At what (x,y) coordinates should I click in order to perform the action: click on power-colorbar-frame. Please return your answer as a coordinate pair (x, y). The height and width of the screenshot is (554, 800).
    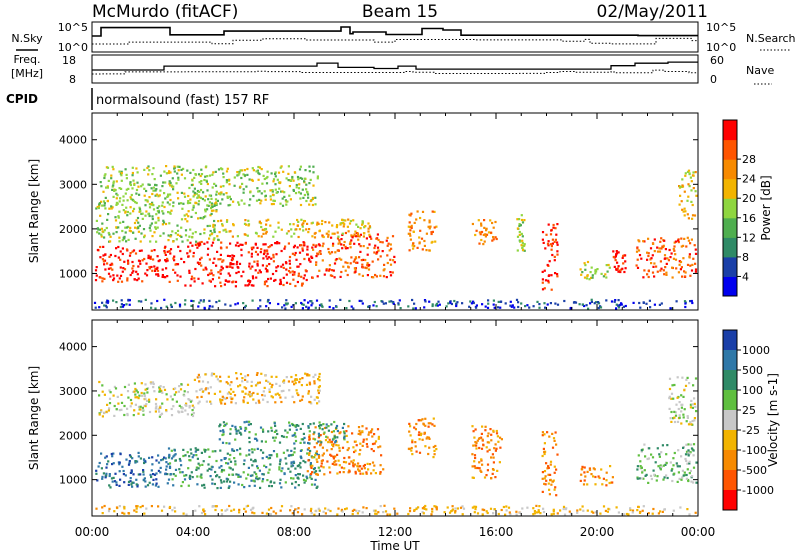
    Looking at the image, I should click on (730, 208).